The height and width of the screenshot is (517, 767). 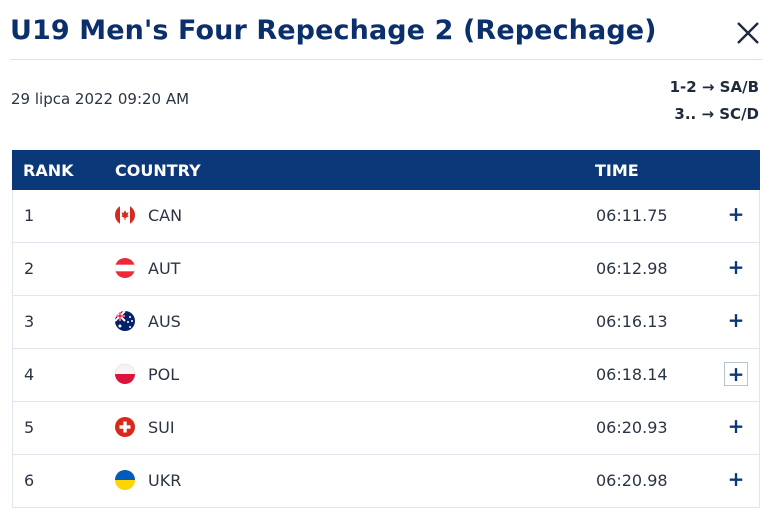 What do you see at coordinates (125, 427) in the screenshot?
I see `switzerland-flag-icon` at bounding box center [125, 427].